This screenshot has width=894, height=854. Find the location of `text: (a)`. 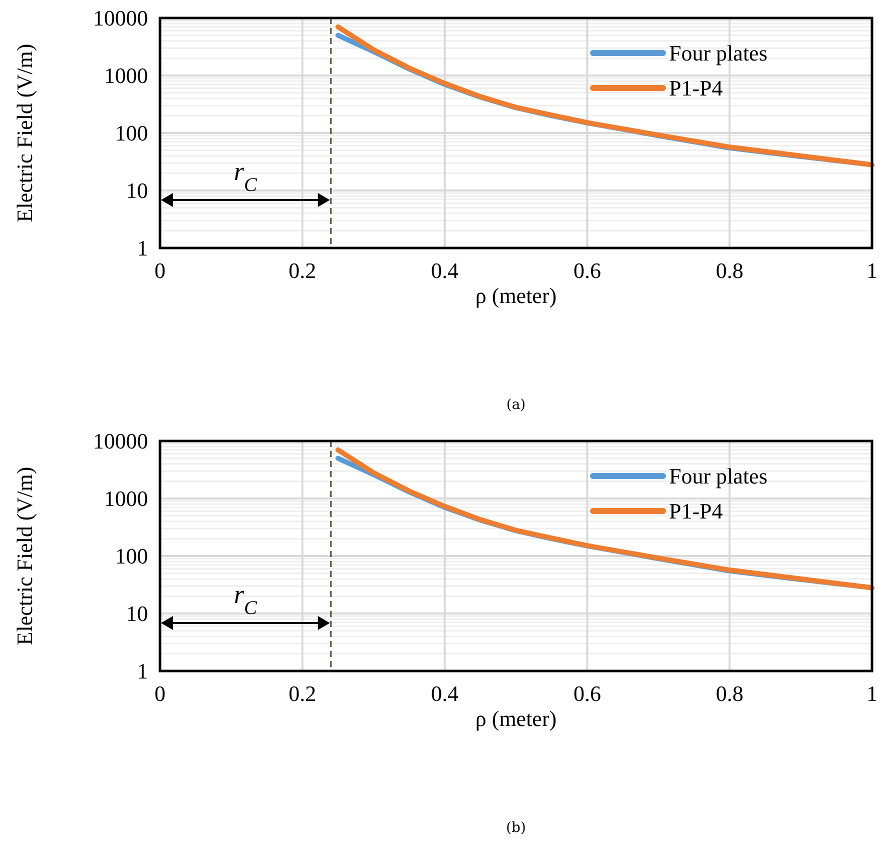

text: (a) is located at coordinates (516, 405).